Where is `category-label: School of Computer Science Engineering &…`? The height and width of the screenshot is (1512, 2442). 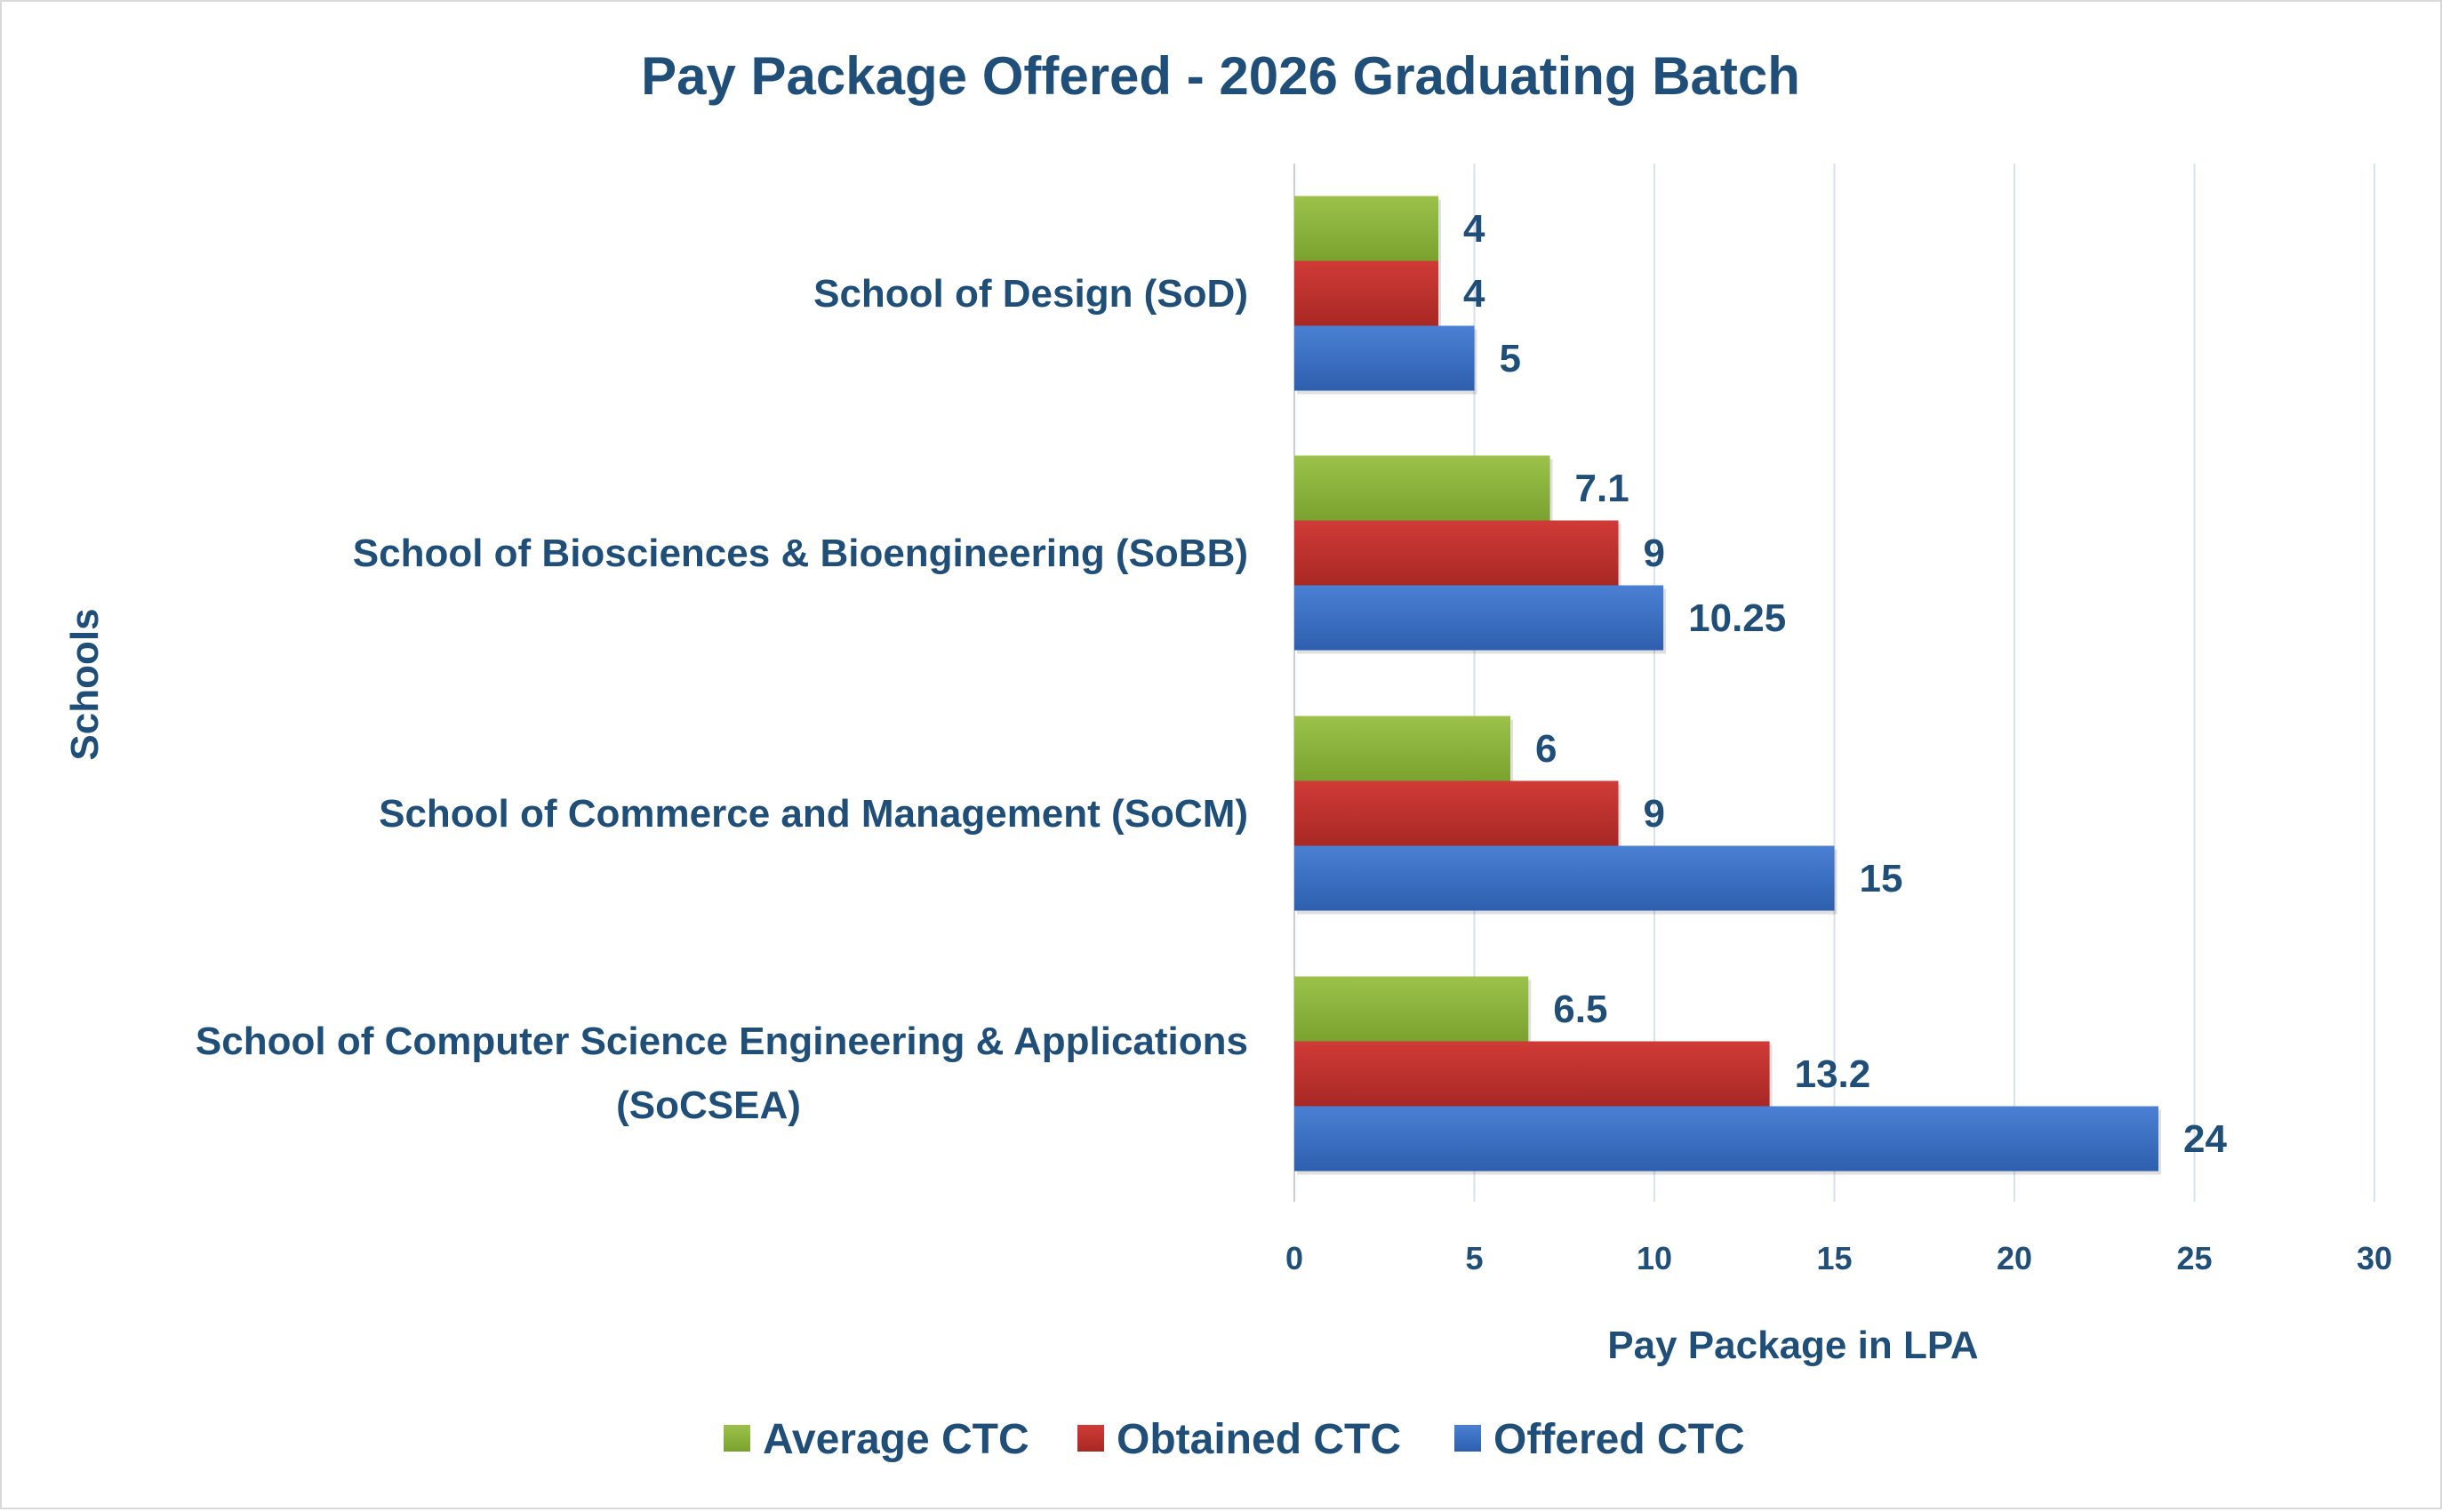
category-label: School of Computer Science Engineering &… is located at coordinates (722, 1041).